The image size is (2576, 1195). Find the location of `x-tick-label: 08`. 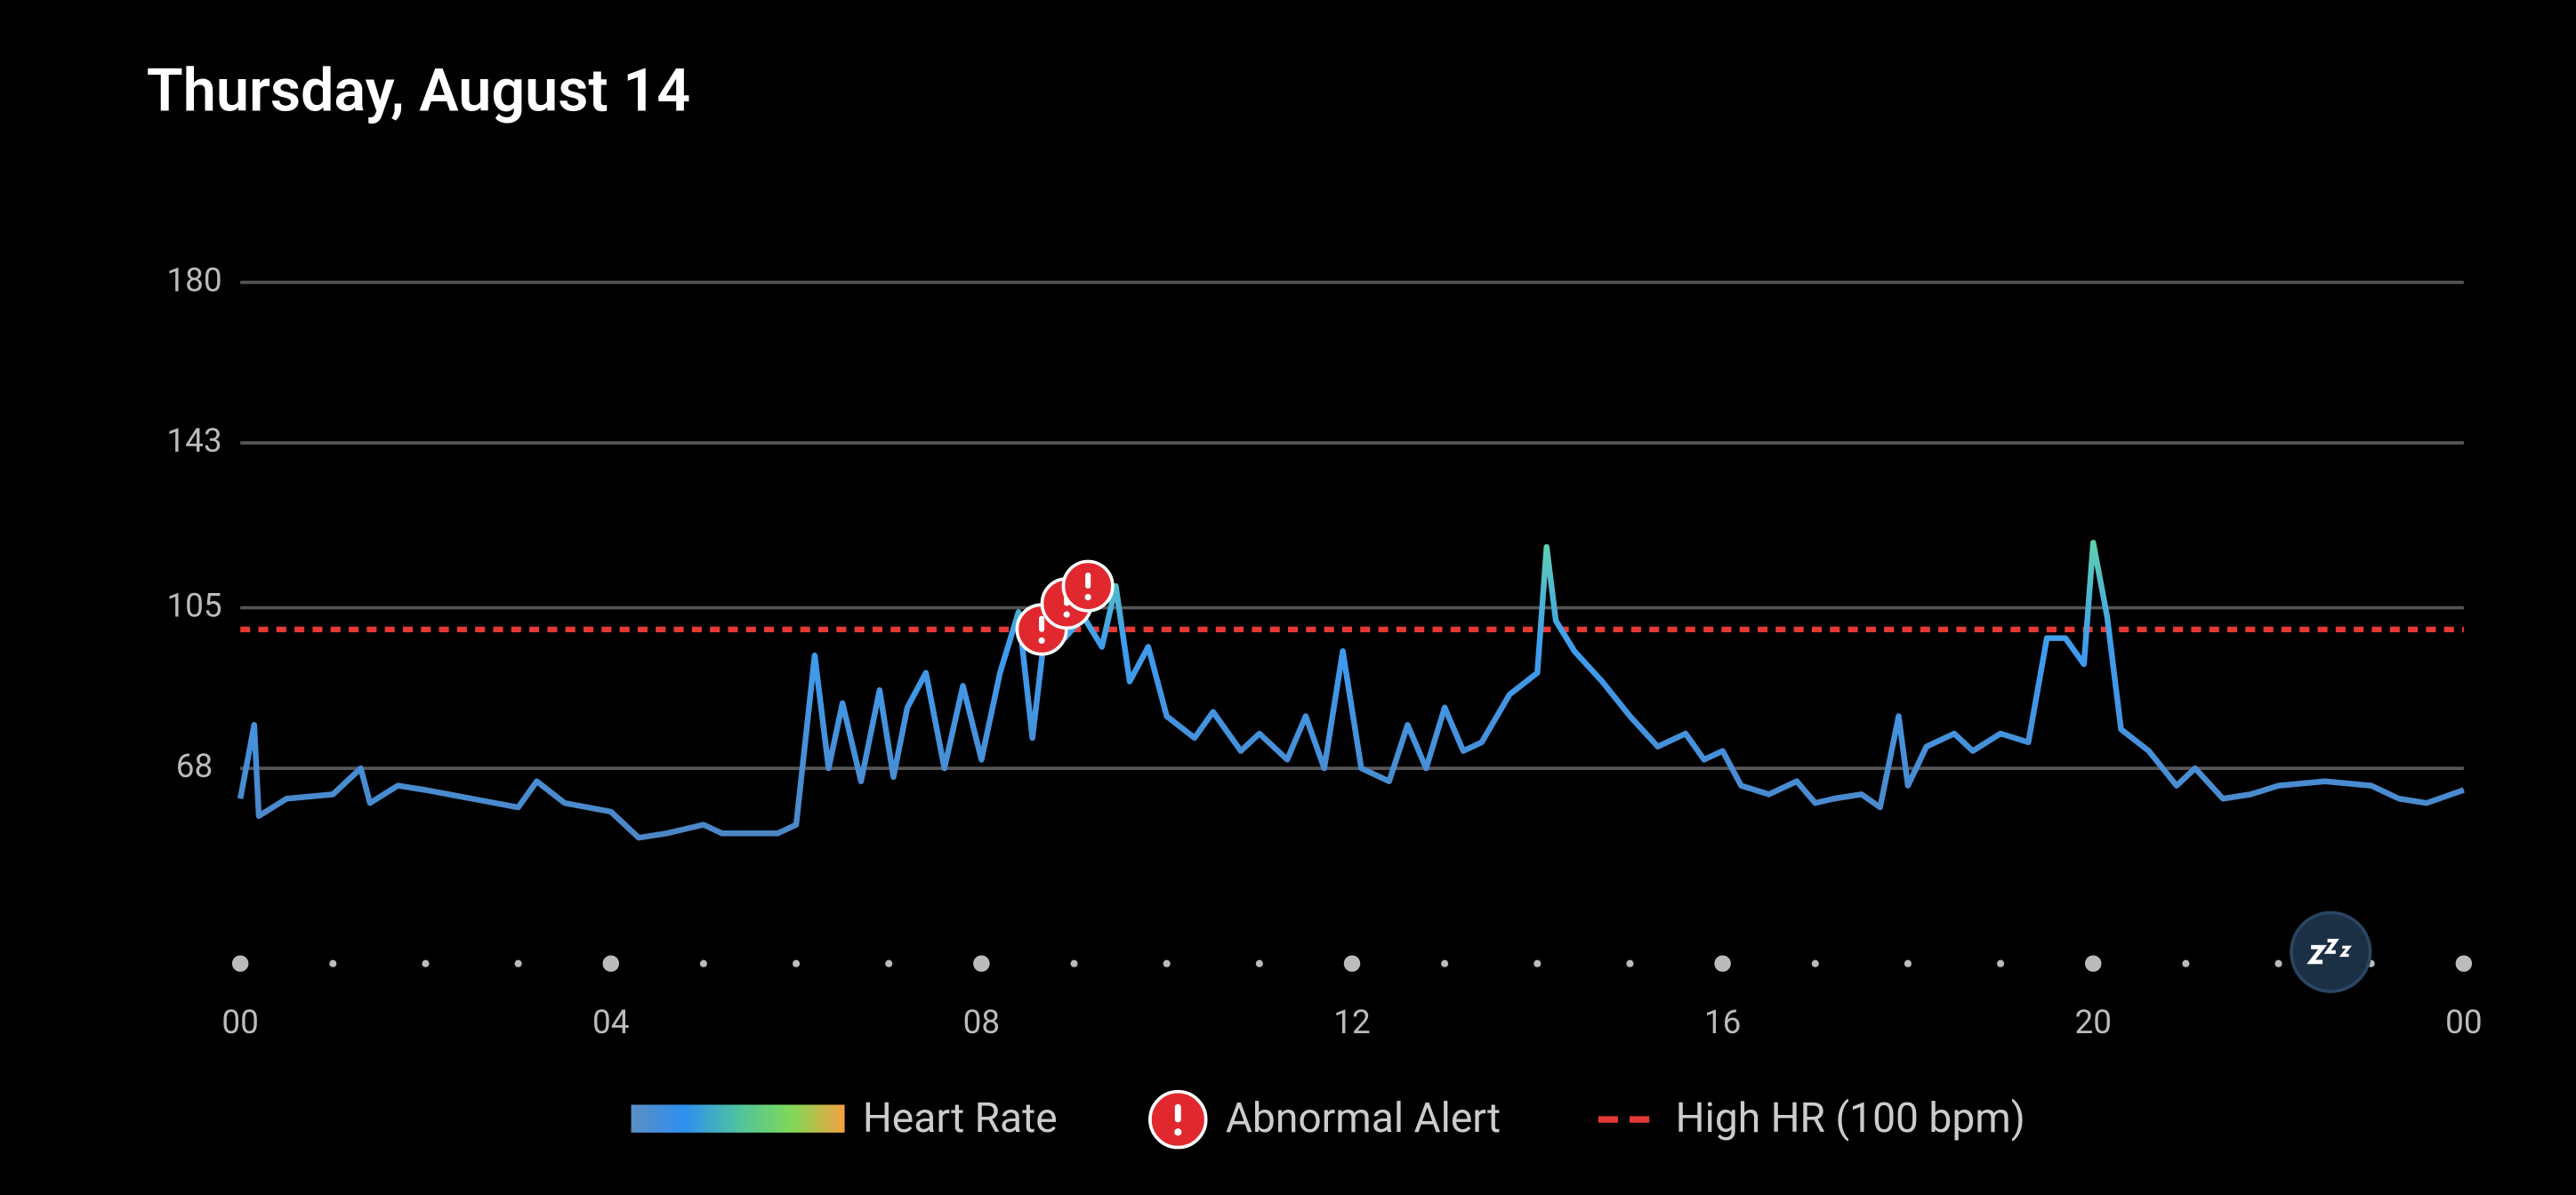

x-tick-label: 08 is located at coordinates (981, 1023).